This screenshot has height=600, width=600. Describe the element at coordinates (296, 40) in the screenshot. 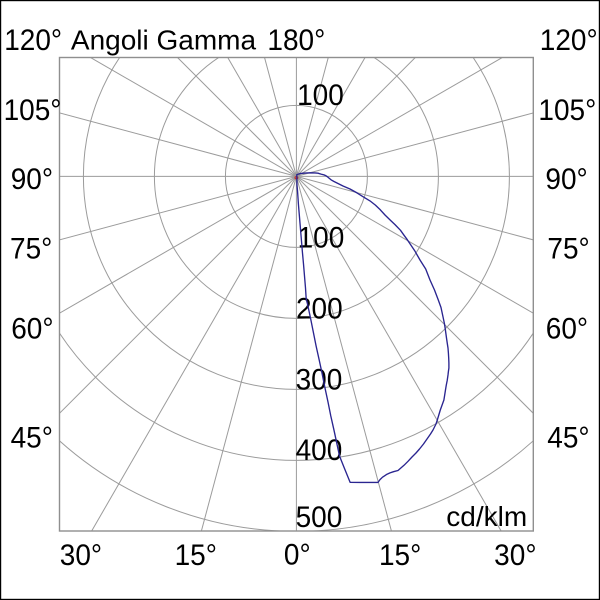

I see `svg-text: 180°` at that location.